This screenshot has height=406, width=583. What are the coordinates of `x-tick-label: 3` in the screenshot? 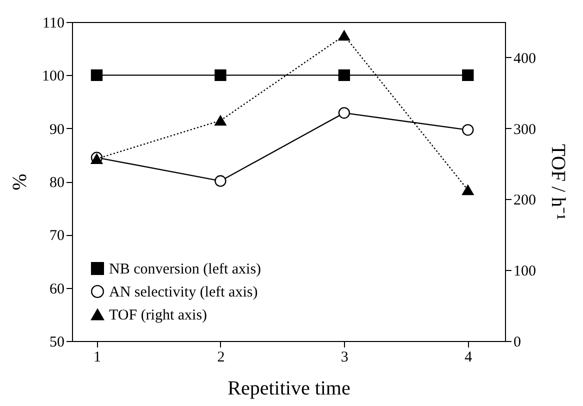 It's located at (344, 358).